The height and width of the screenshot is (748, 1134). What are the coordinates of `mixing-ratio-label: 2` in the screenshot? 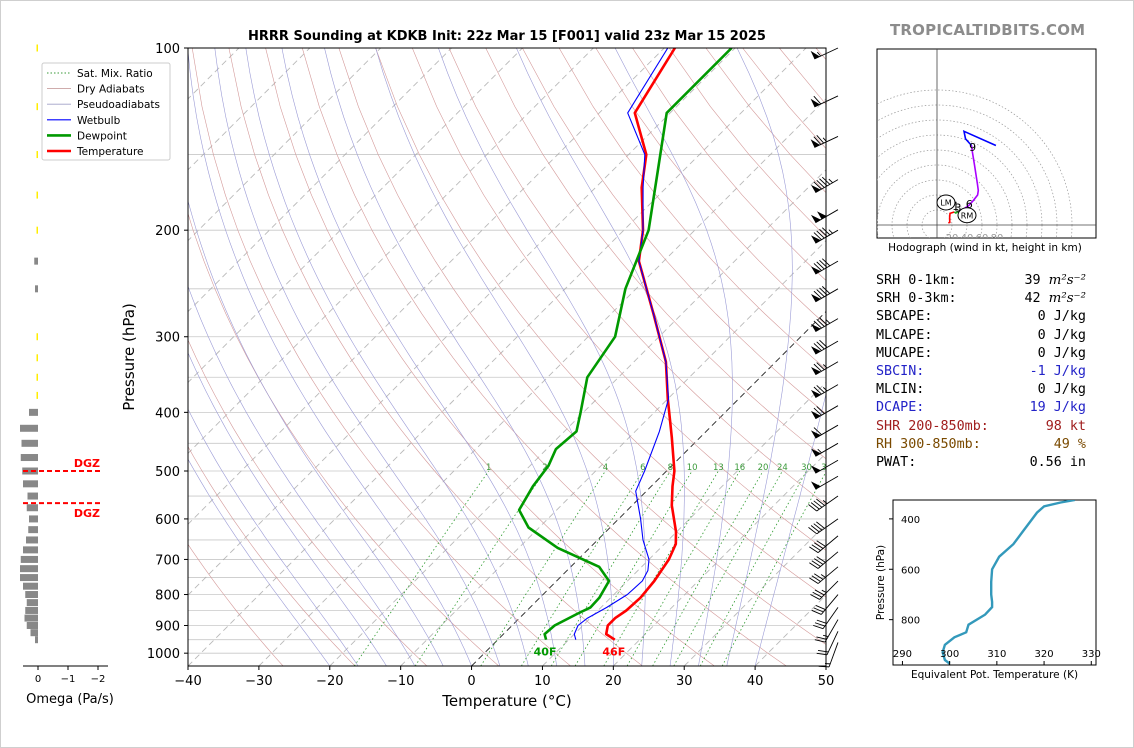 It's located at (544, 468).